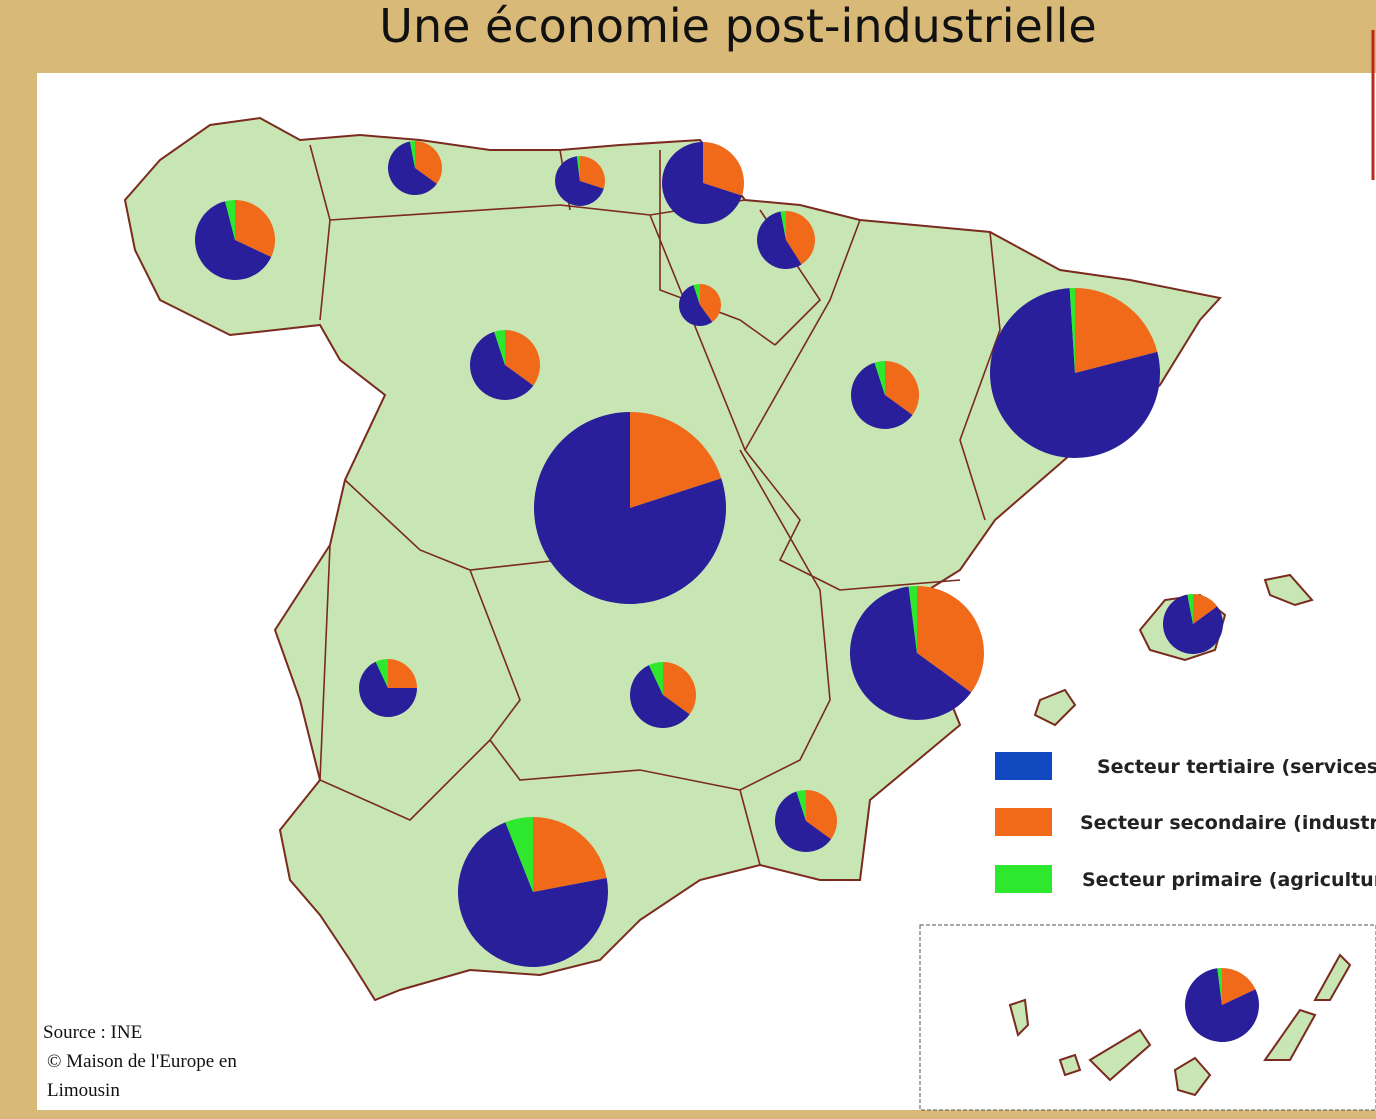 This screenshot has width=1376, height=1119. I want to click on legend-label: Secteur primaire (agricultur, so click(1229, 880).